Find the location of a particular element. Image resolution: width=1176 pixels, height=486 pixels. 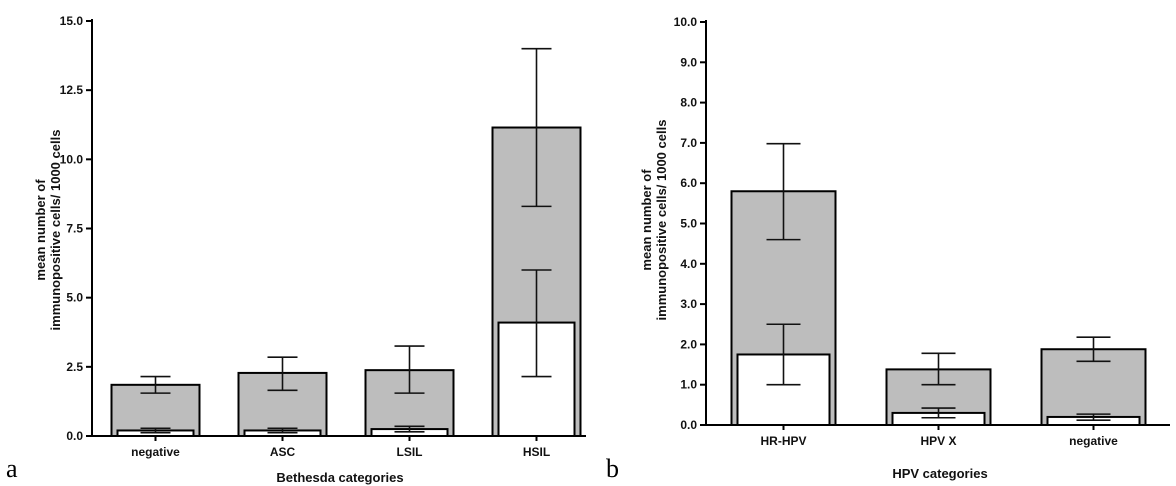

y-tick-label: 3.0 is located at coordinates (688, 304).